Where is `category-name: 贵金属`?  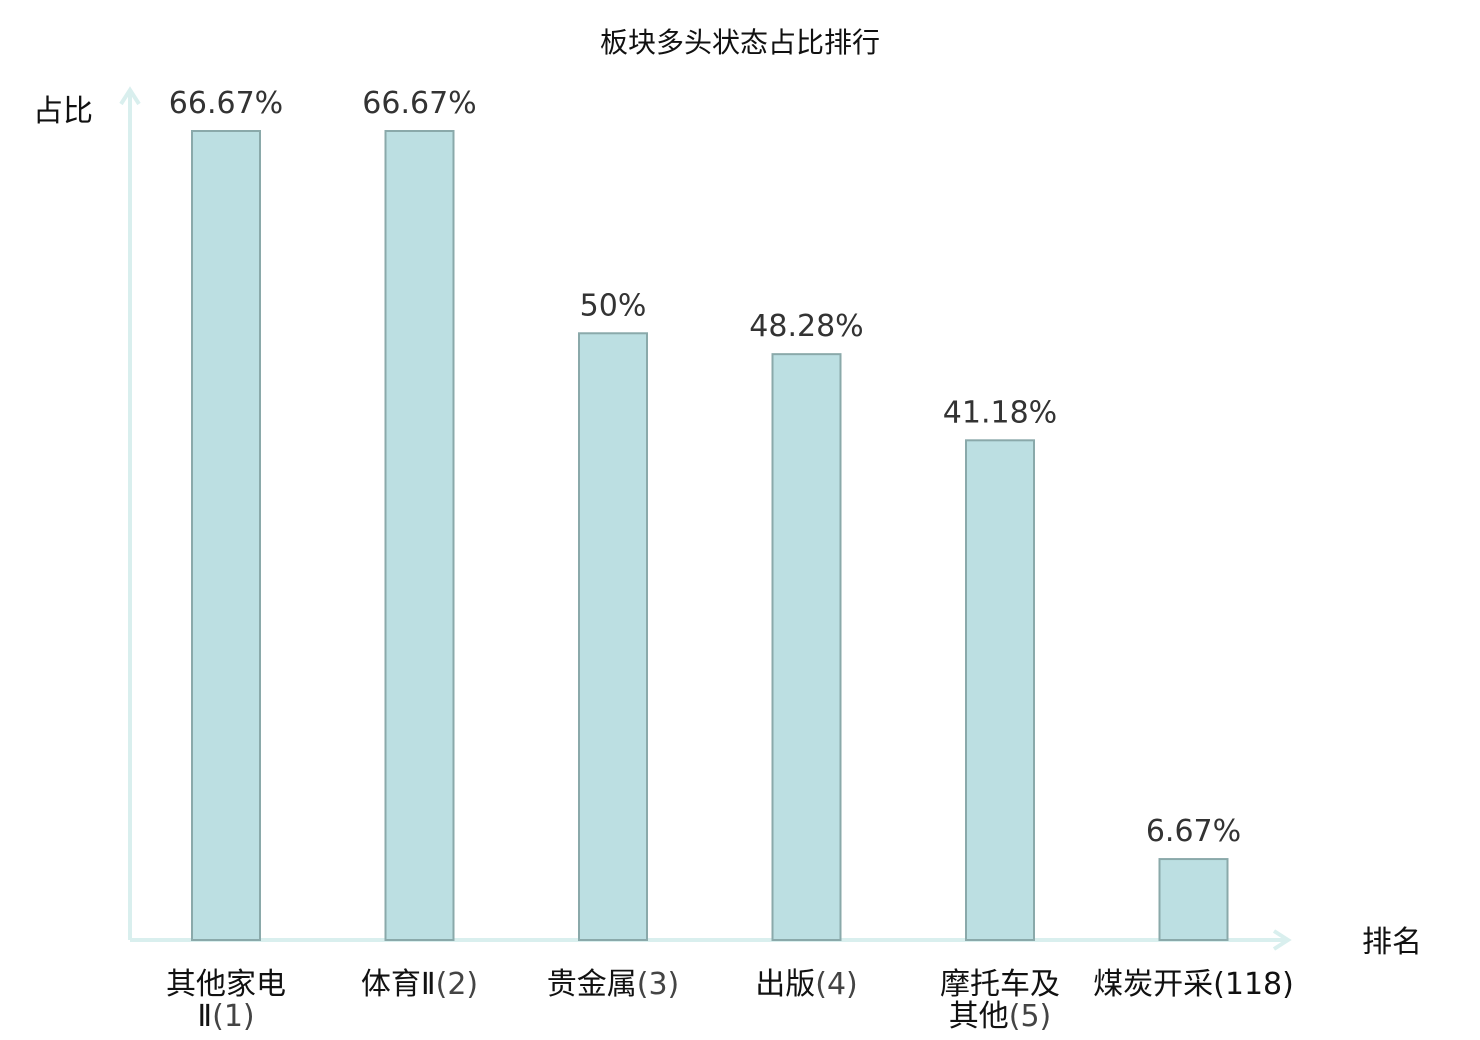
category-name: 贵金属 is located at coordinates (592, 984).